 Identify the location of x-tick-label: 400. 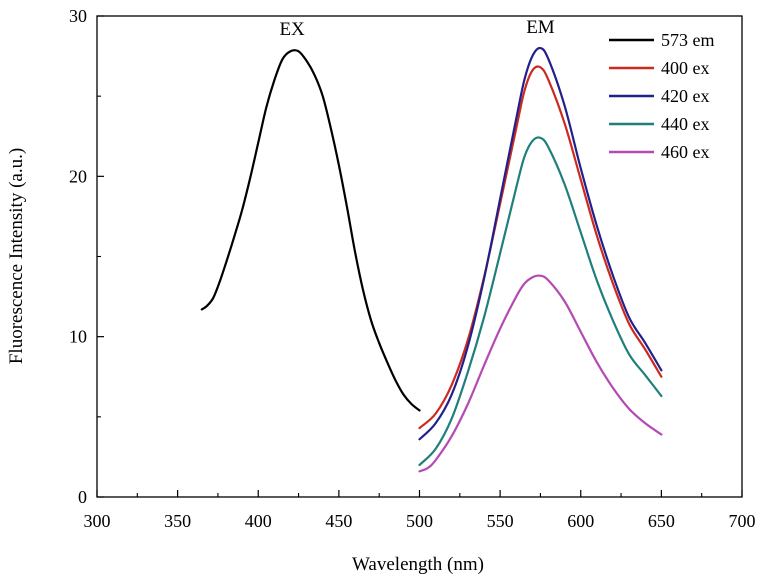
(258, 521).